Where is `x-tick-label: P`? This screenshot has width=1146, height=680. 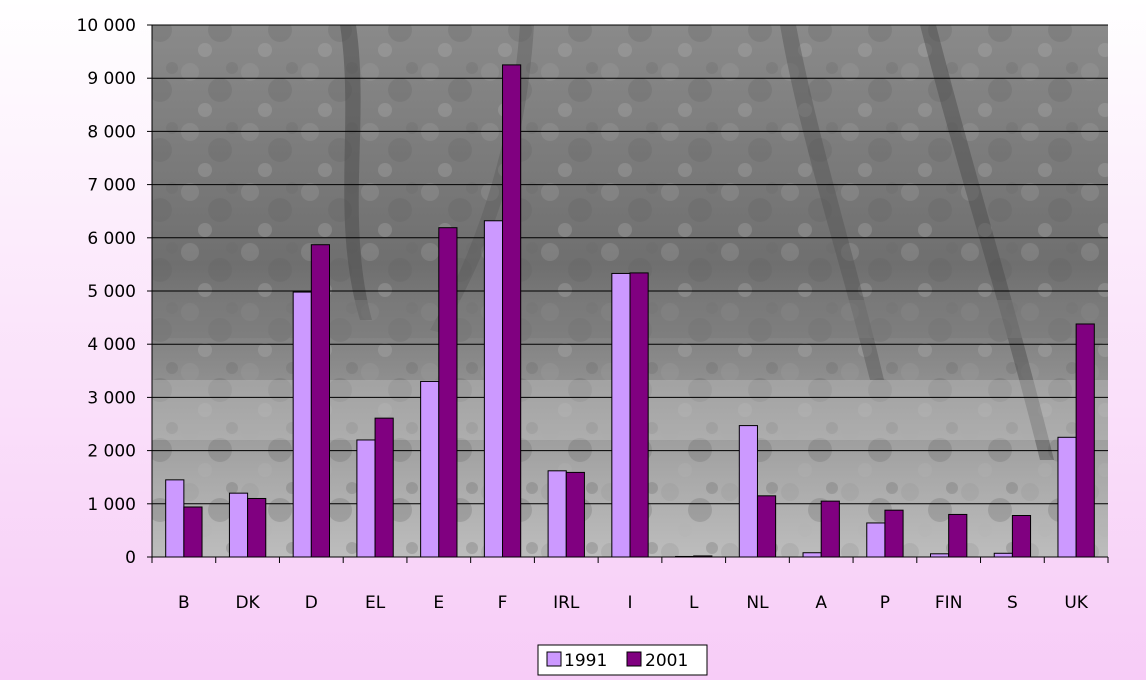 x-tick-label: P is located at coordinates (885, 603).